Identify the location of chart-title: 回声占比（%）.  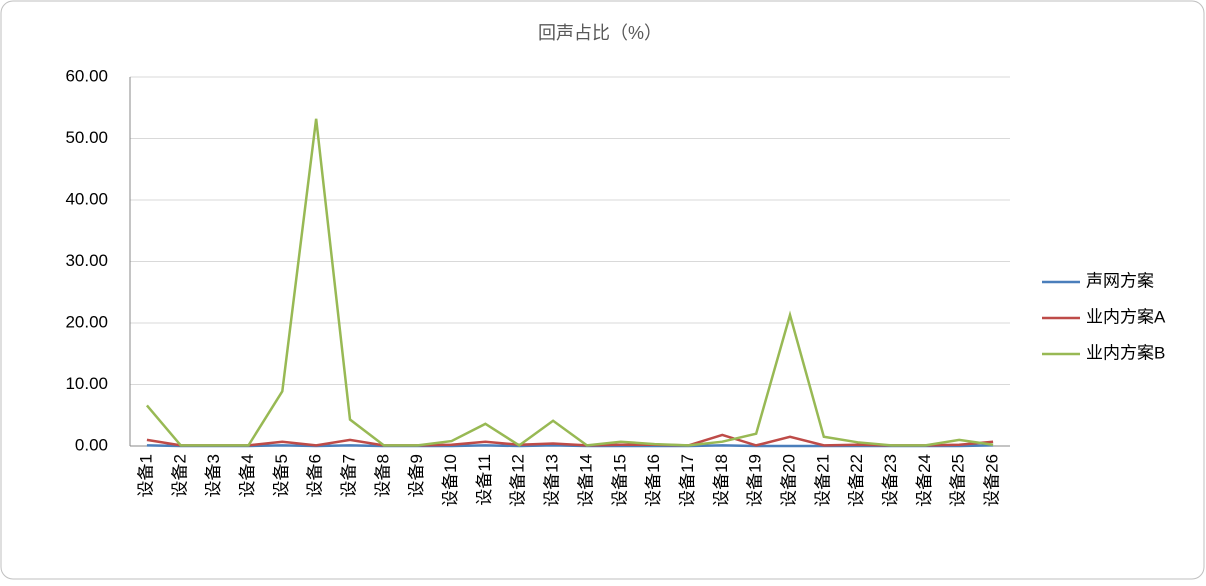
(600, 33).